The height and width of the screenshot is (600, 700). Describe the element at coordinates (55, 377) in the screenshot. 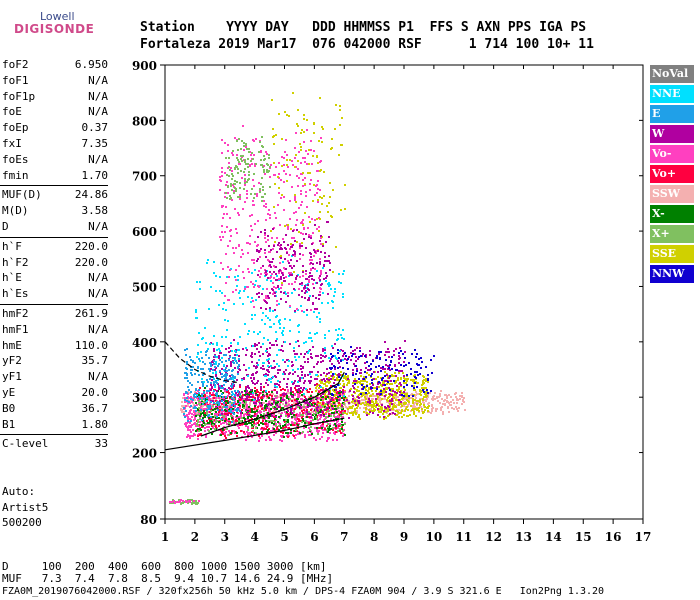

I see `param-row: yF1 N/A` at that location.